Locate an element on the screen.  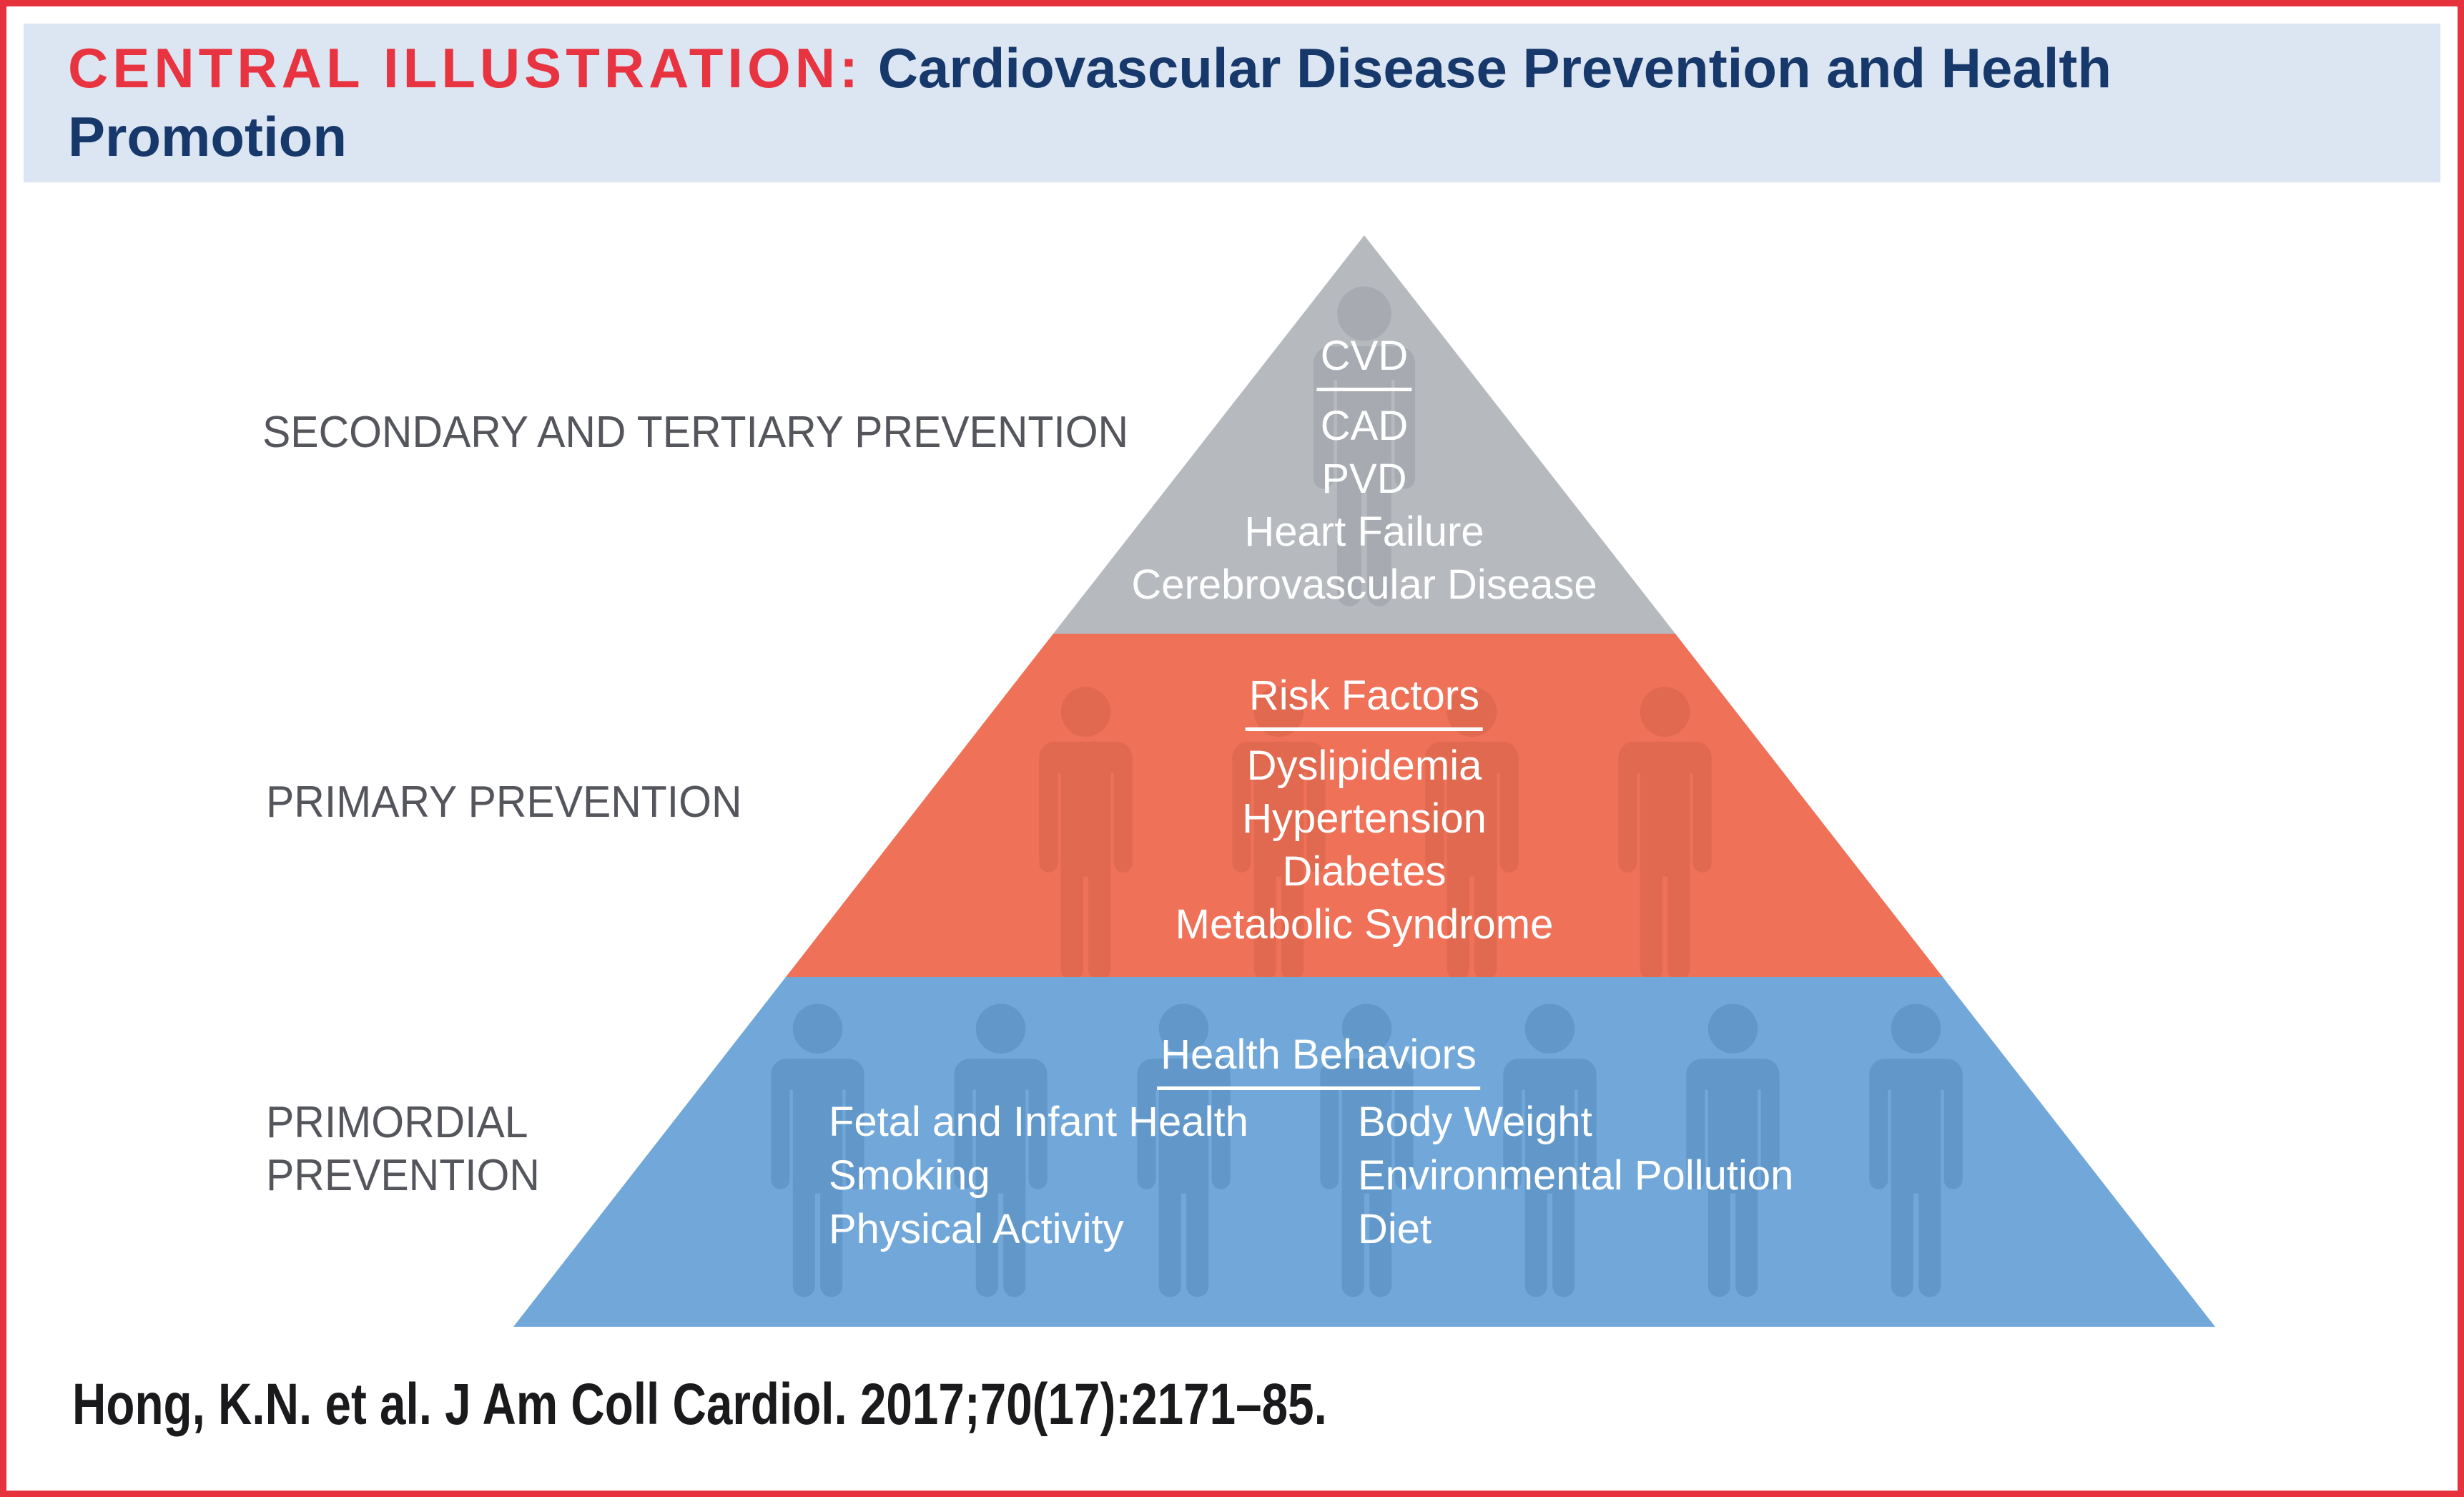
label-primary-prevention: PRIMARY PREVENTION is located at coordinates (504, 802).